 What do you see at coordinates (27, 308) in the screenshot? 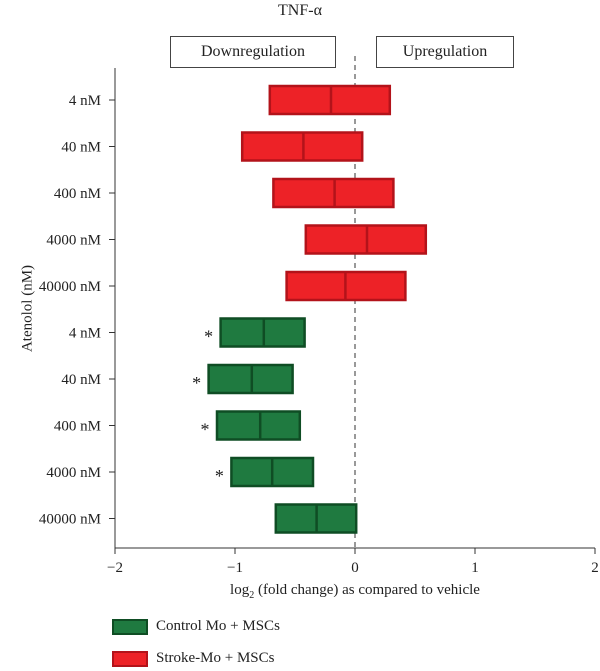
I see `y-axis-label: Atenolol (nM)` at bounding box center [27, 308].